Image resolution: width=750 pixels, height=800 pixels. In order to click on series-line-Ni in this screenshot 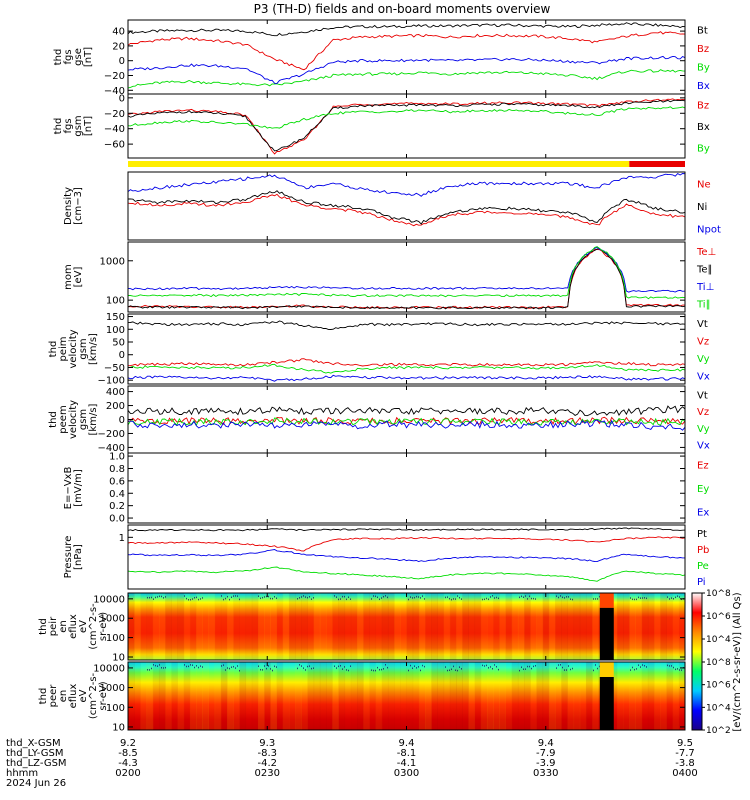, I will do `click(406, 207)`.